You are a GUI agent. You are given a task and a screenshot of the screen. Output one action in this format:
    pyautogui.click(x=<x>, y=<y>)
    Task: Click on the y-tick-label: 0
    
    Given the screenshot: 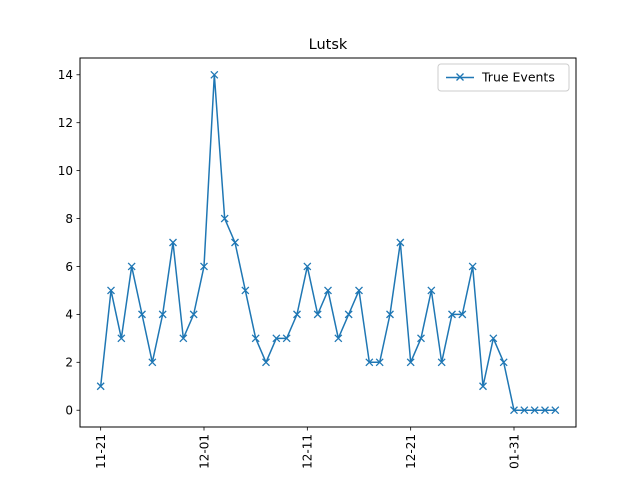 What is the action you would take?
    pyautogui.click(x=69, y=411)
    